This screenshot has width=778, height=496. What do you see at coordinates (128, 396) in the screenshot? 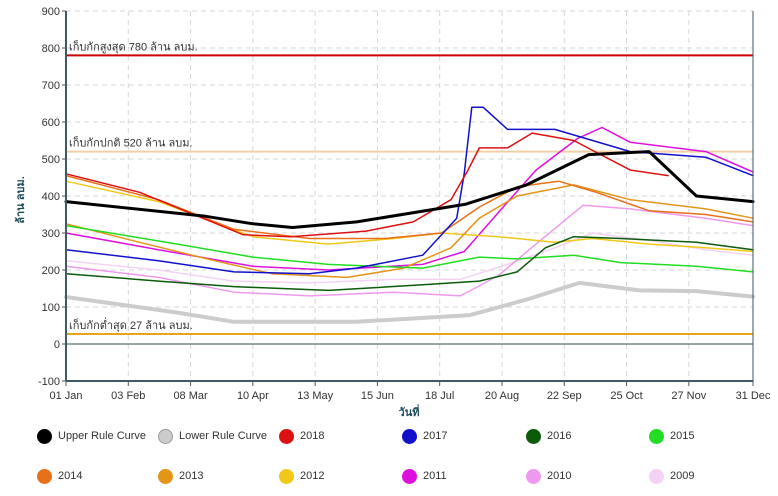
I see `x-tick-label: 03 Feb` at bounding box center [128, 396].